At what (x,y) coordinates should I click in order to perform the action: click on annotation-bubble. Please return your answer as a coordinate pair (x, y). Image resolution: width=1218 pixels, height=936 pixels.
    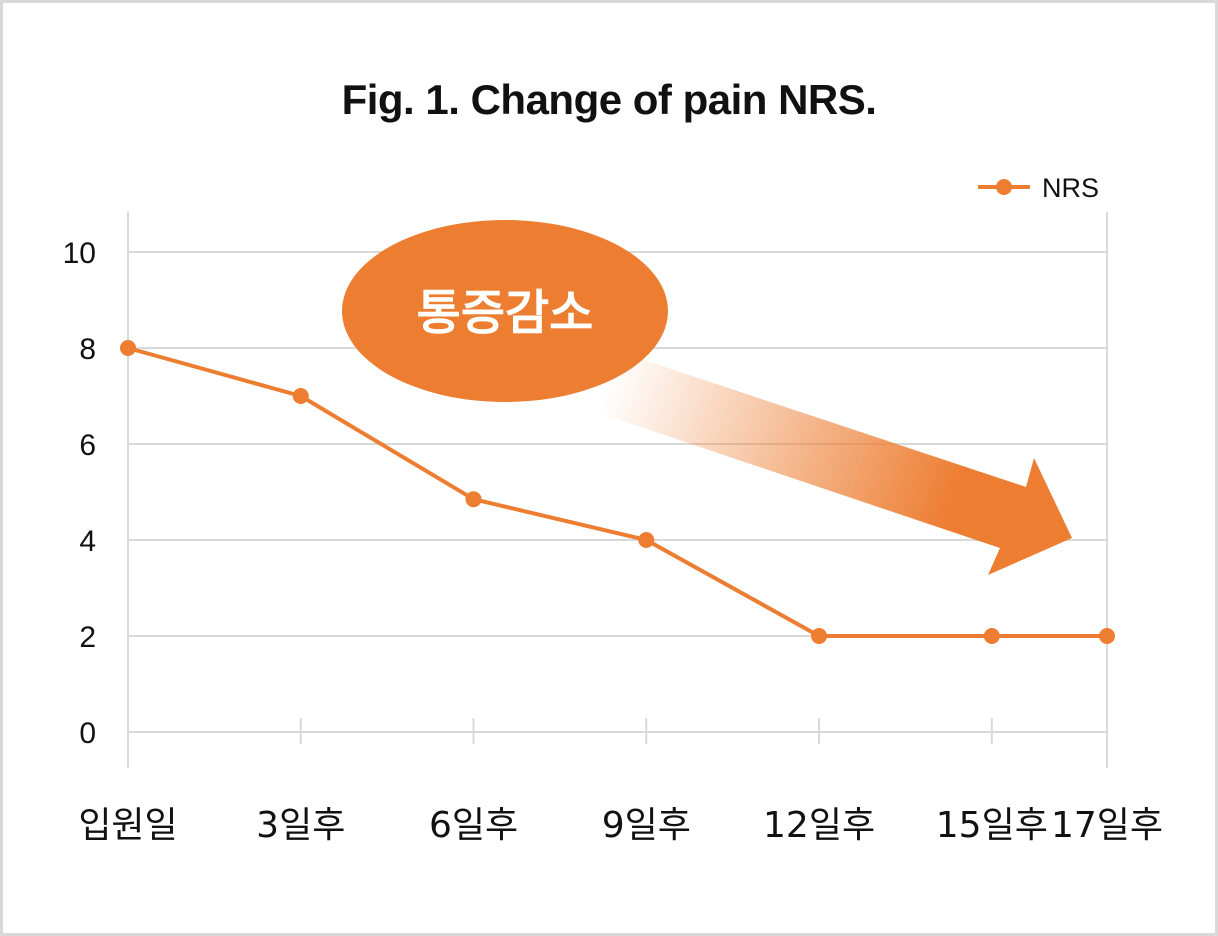
    Looking at the image, I should click on (505, 311).